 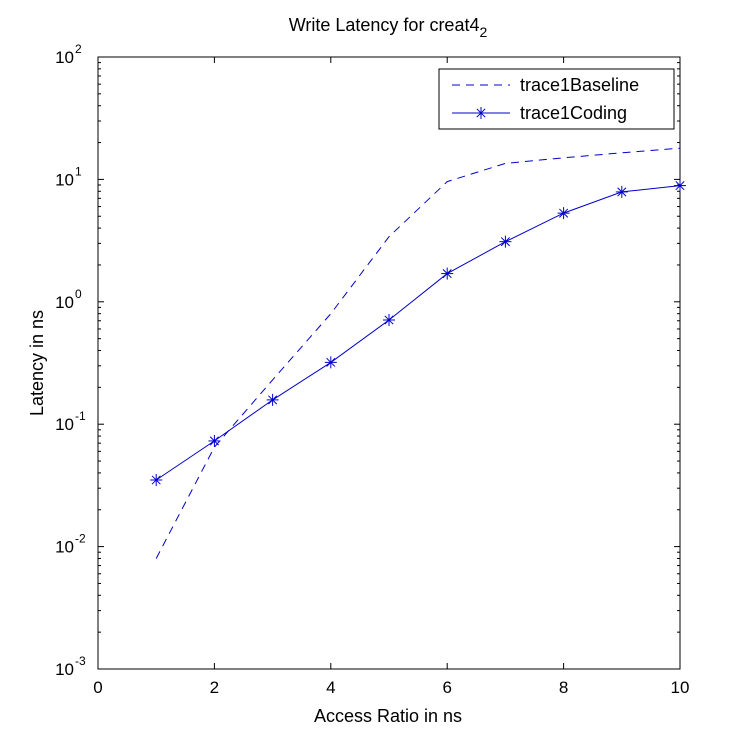 What do you see at coordinates (481, 113) in the screenshot?
I see `legend-marker-trace1coding` at bounding box center [481, 113].